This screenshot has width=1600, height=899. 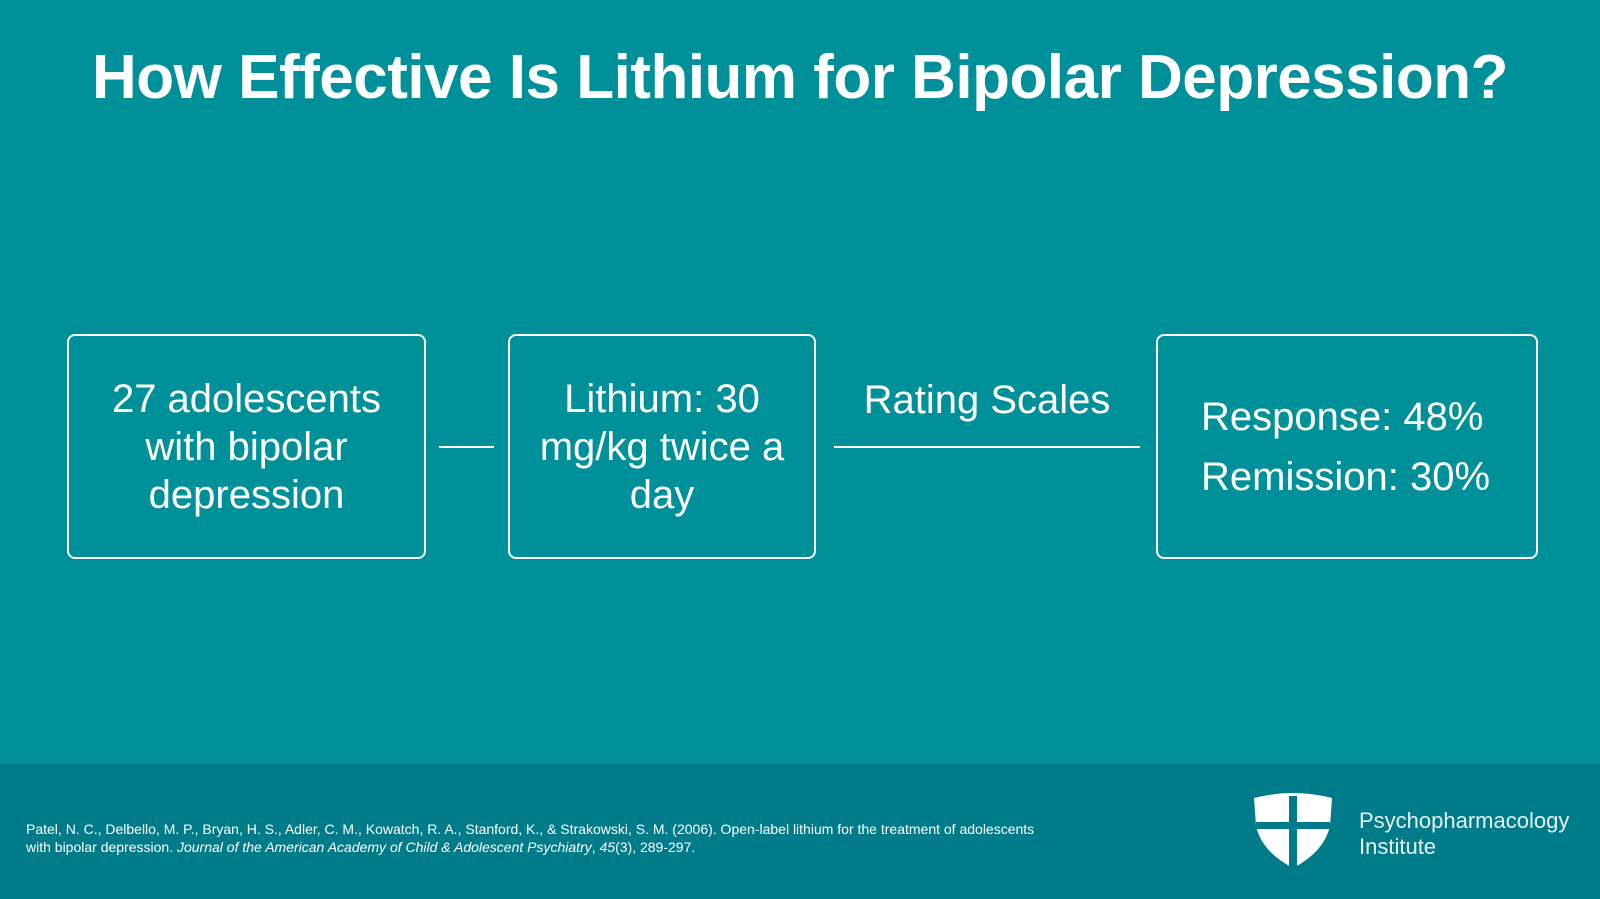 What do you see at coordinates (1347, 446) in the screenshot?
I see `node-box: Response: 48% Remission: 30%` at bounding box center [1347, 446].